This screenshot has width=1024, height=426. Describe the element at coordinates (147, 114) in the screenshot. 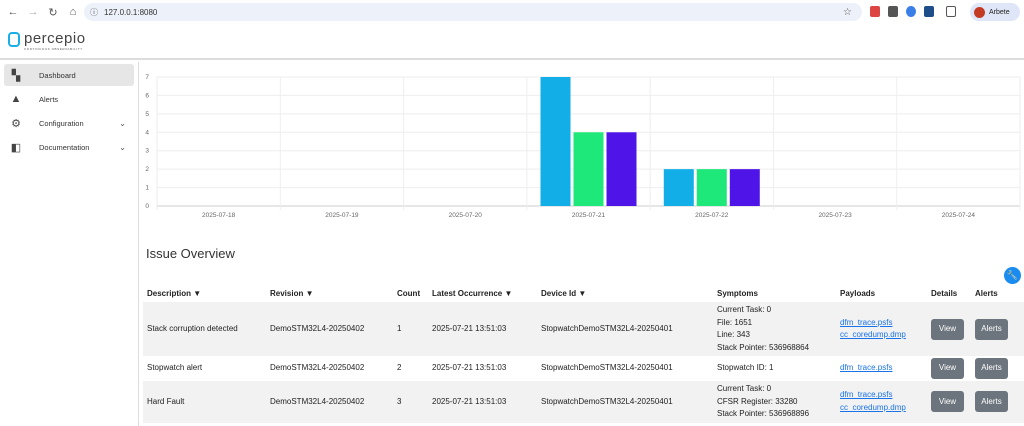

I see `y-tick-label: 5` at that location.